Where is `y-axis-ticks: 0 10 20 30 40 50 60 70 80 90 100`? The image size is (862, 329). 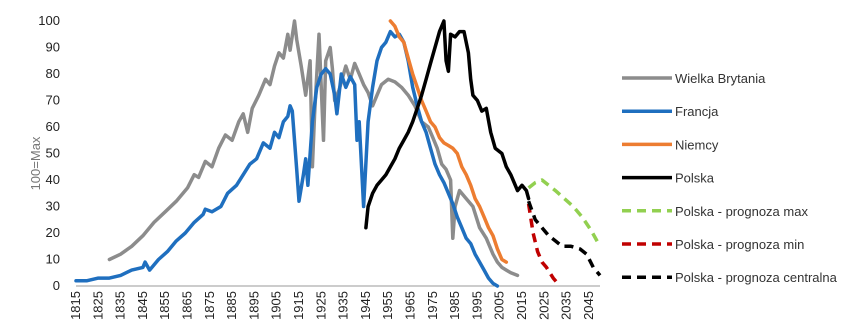 y-axis-ticks: 0 10 20 30 40 50 60 70 80 90 100 is located at coordinates (49, 153).